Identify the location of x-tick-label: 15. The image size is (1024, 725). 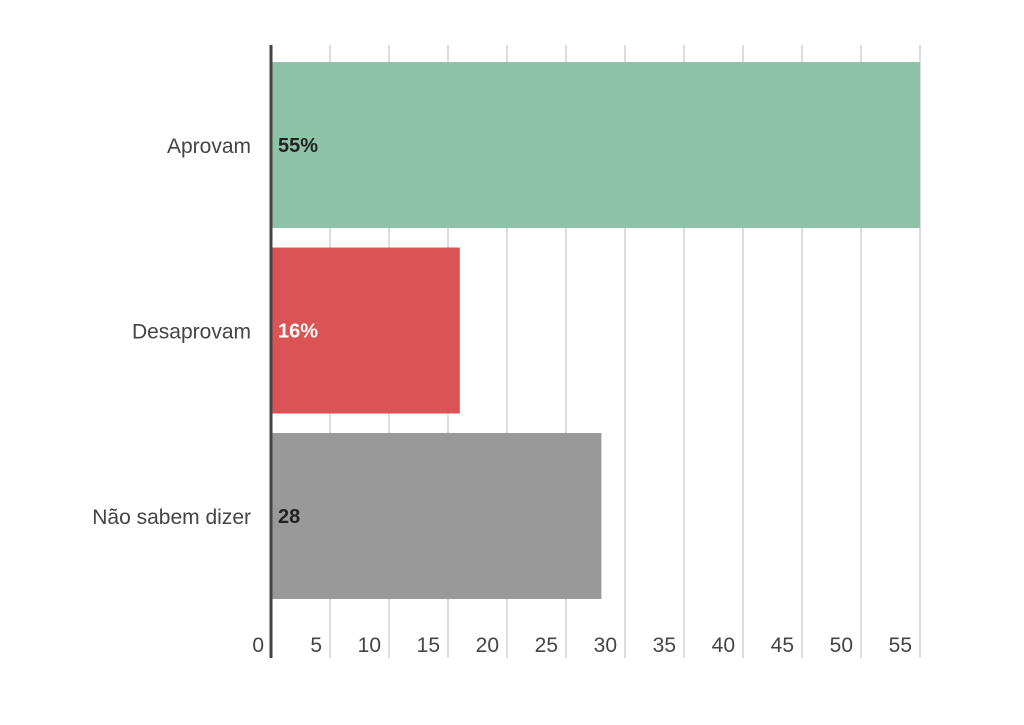
(428, 645).